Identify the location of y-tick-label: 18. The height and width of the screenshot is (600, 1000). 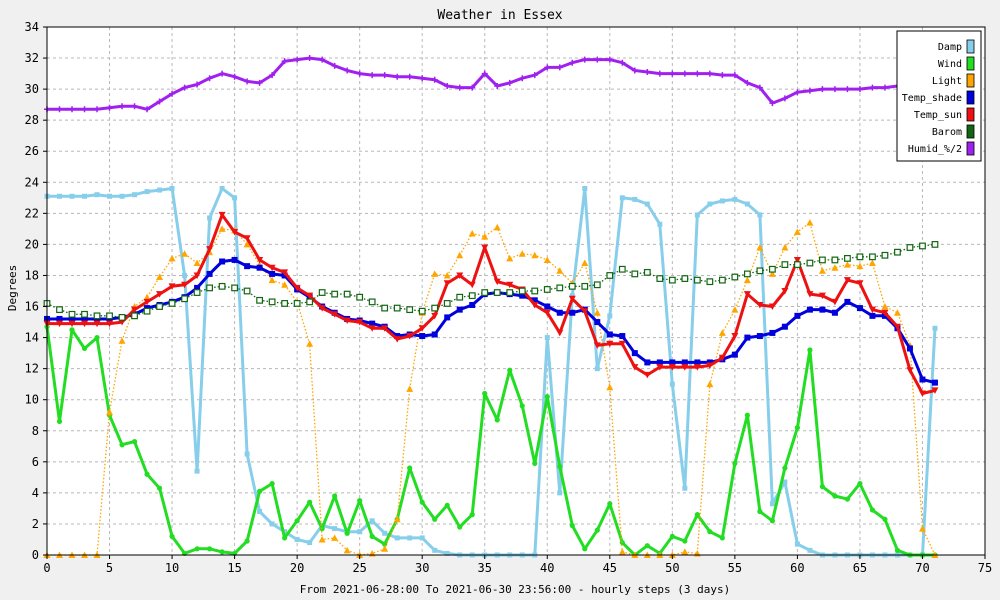
(32, 275).